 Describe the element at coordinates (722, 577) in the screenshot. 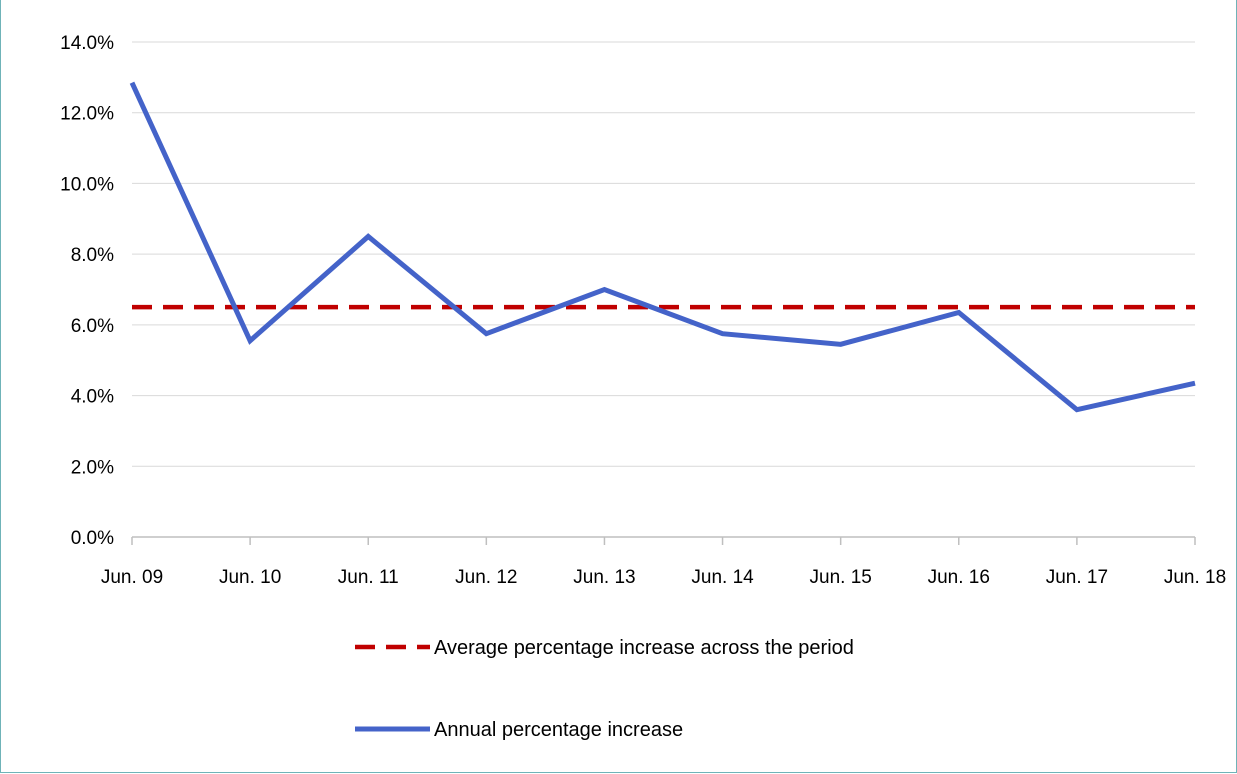

I see `x-tick-label: Jun. 14` at that location.